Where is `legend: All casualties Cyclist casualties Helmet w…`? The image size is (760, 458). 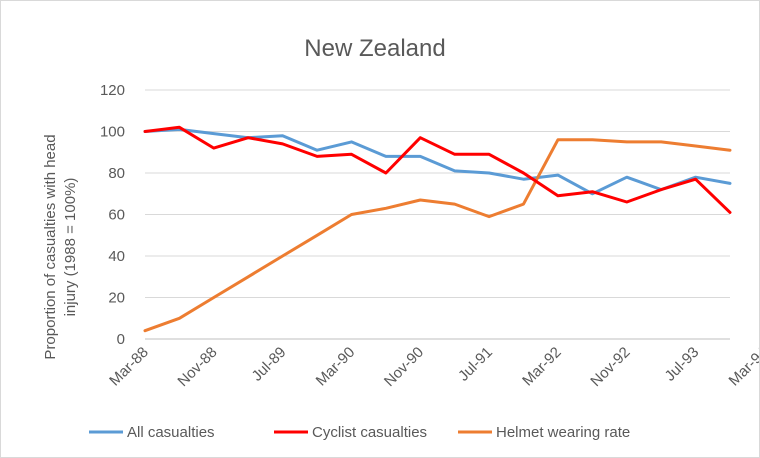 legend: All casualties Cyclist casualties Helmet w… is located at coordinates (359, 432).